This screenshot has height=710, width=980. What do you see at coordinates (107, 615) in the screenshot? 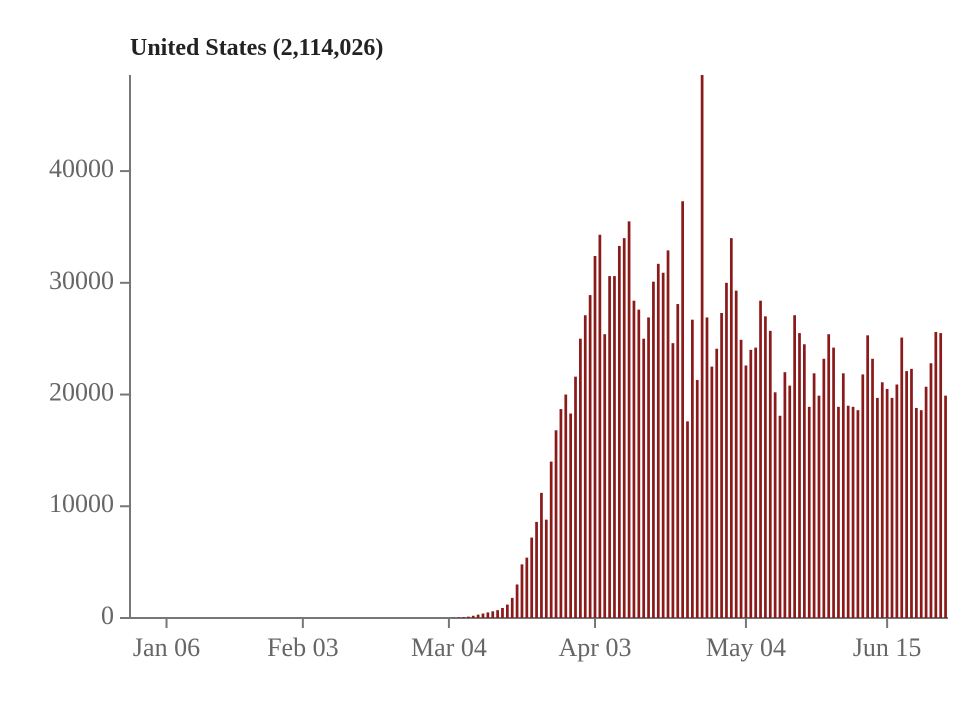
I see `y-tick-label: 0` at bounding box center [107, 615].